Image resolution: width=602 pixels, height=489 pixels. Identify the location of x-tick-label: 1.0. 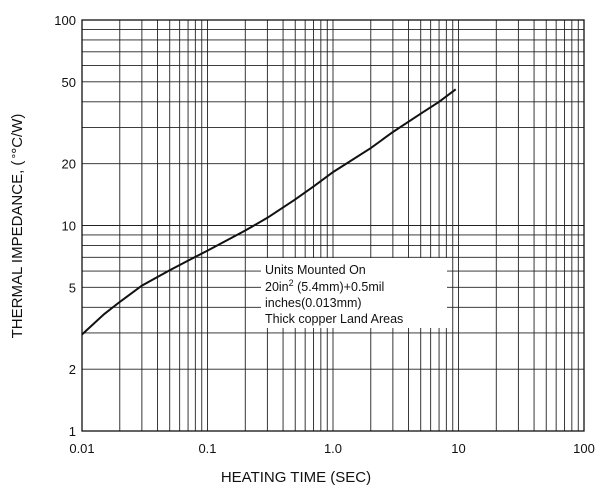
(333, 448).